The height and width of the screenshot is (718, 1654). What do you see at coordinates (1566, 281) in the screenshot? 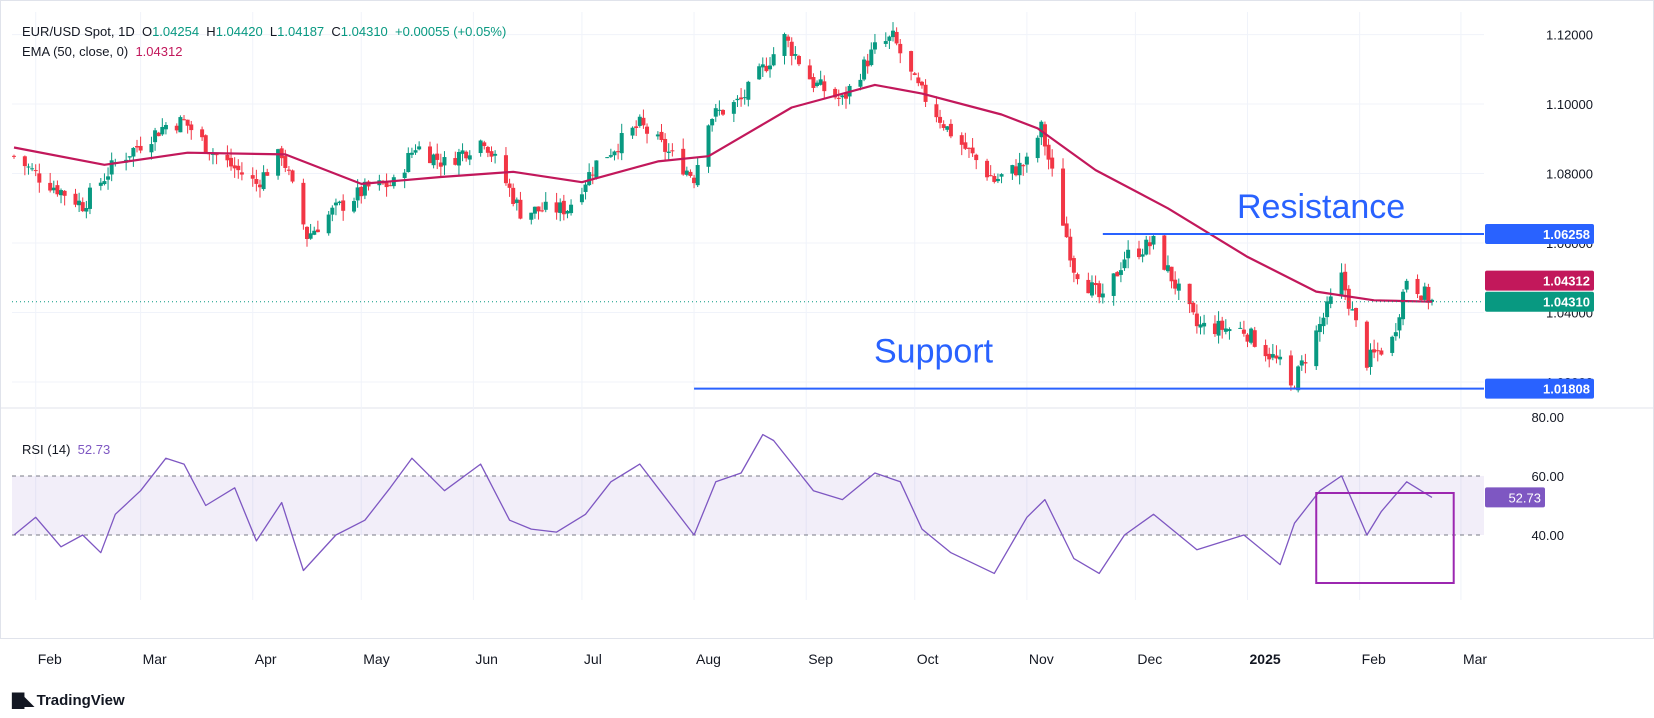
I see `ema-price-badge: 1.04312` at bounding box center [1566, 281].